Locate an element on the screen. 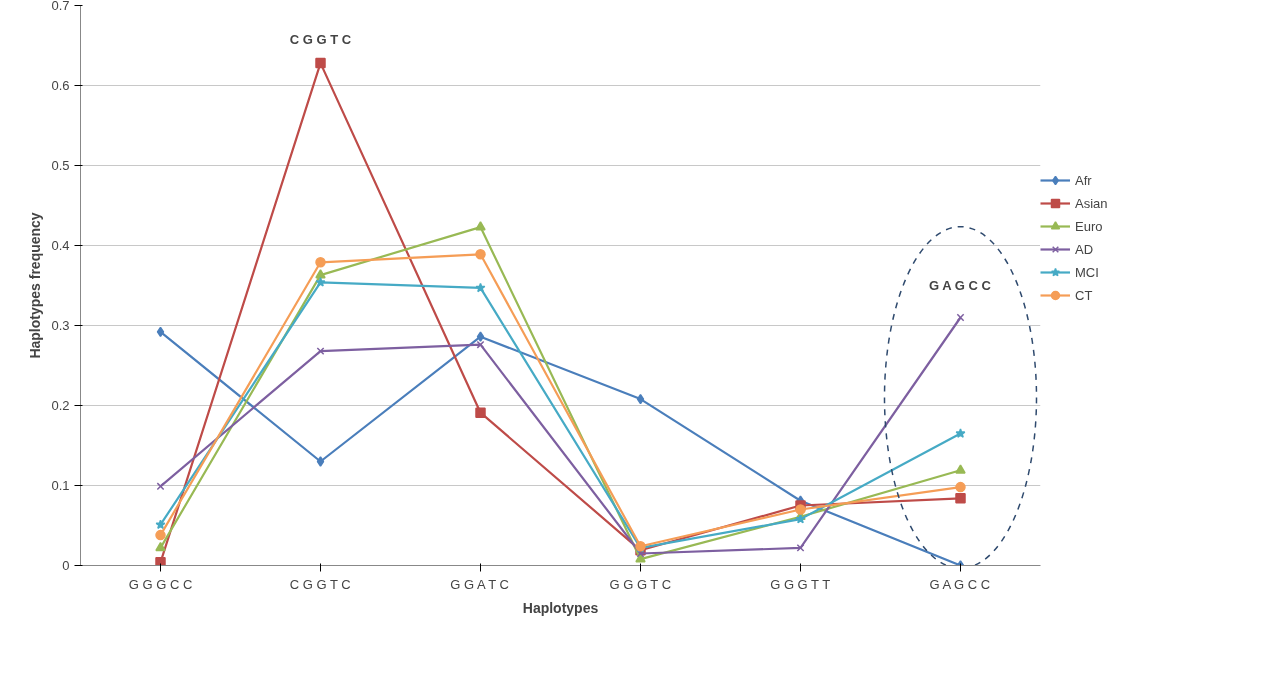  x-tick-label: C G G T C is located at coordinates (320, 584).